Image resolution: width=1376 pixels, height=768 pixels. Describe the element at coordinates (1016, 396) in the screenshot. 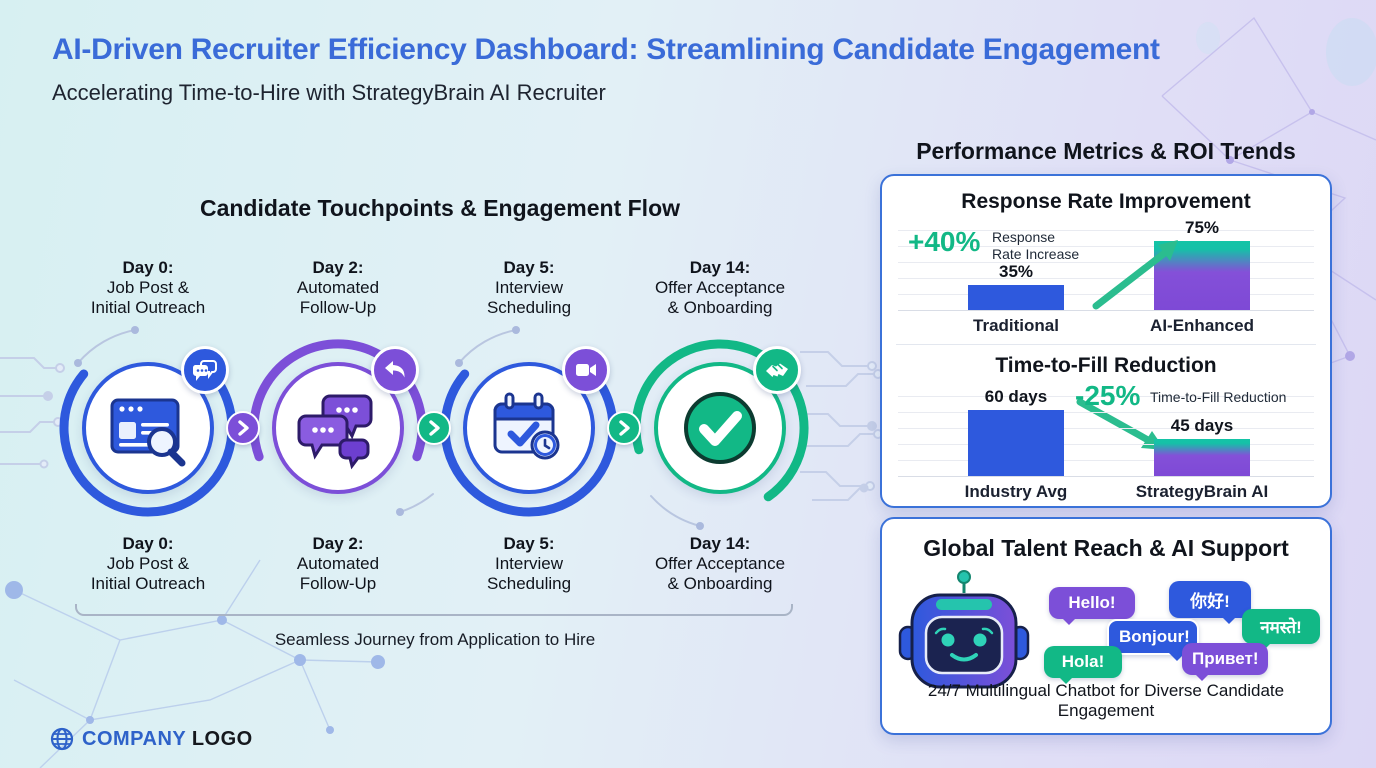

I see `bar-value: 60 days` at that location.